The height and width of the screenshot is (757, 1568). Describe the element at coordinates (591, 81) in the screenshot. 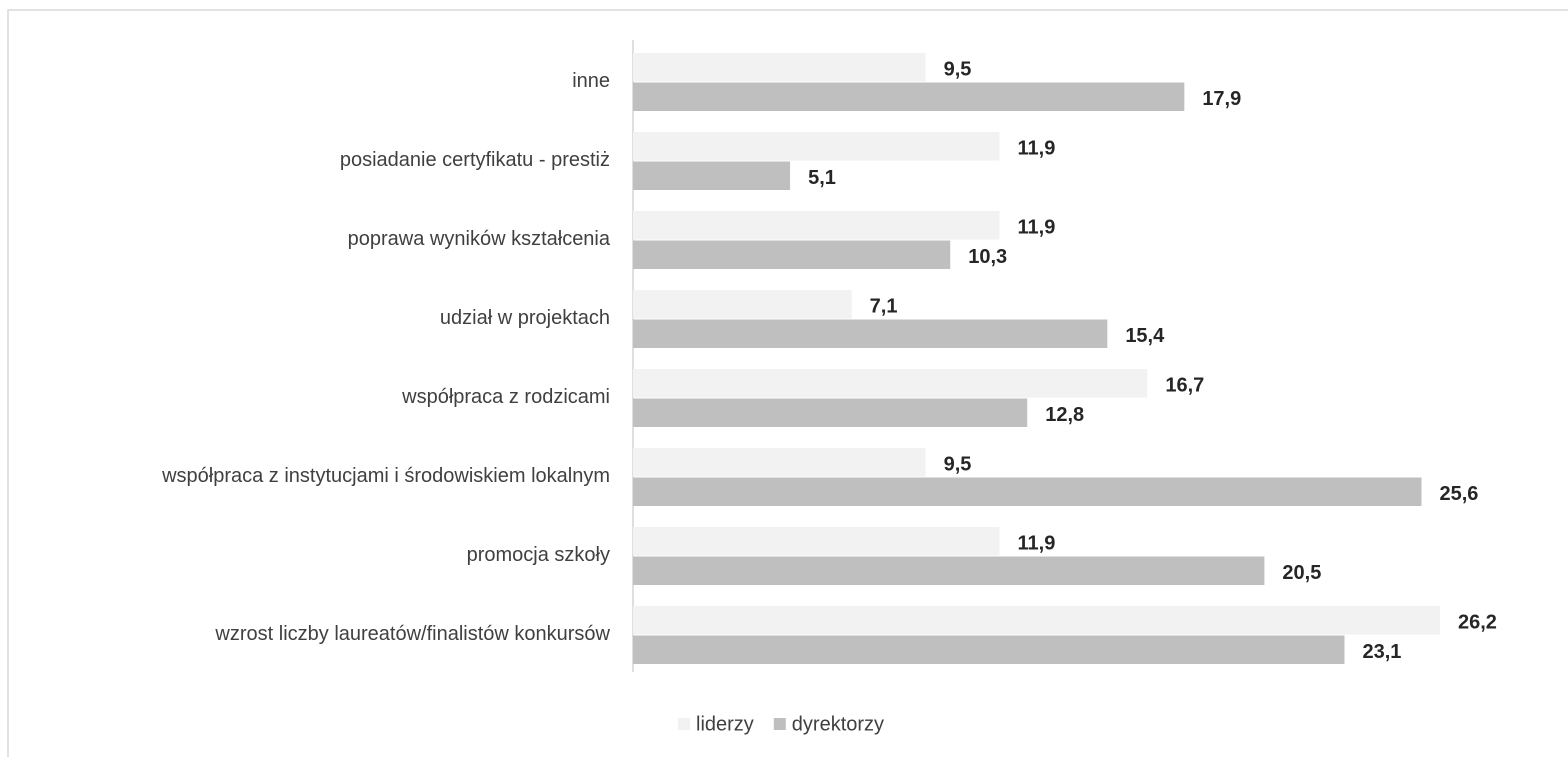

I see `y-tick-label: inne` at that location.